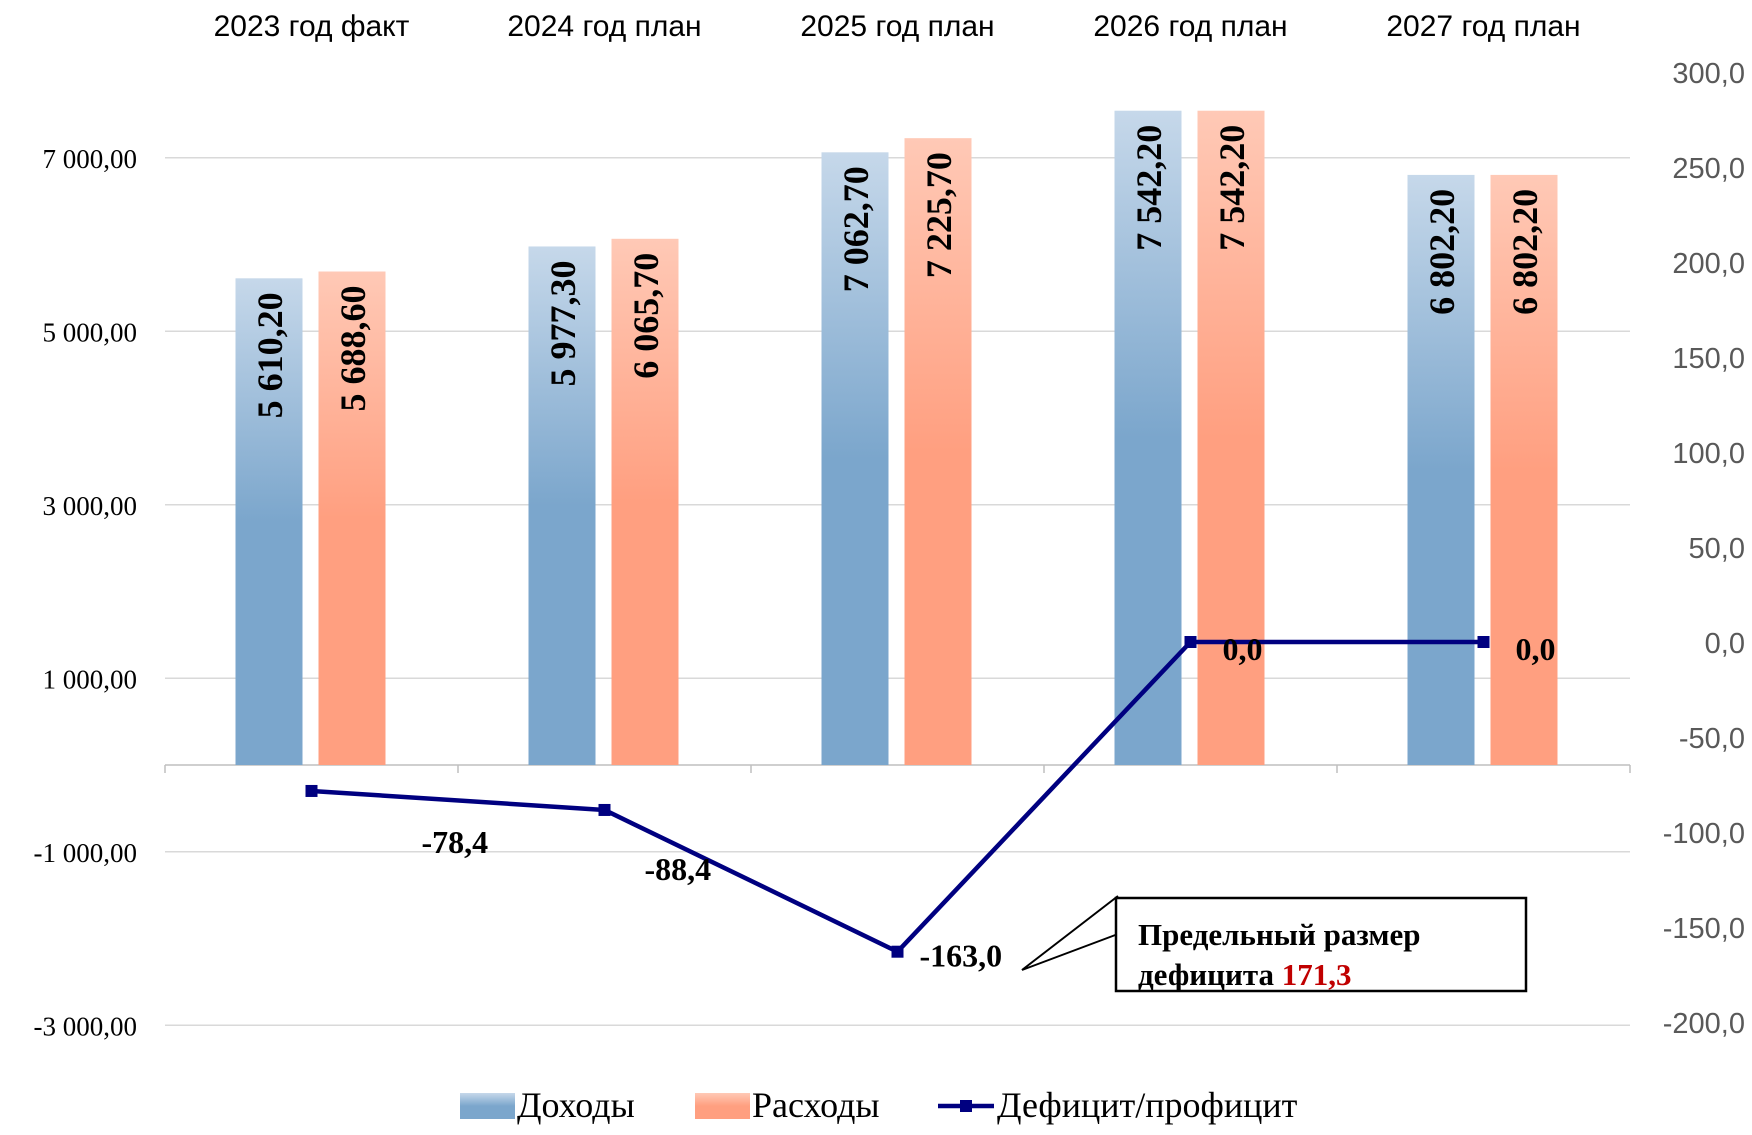 The image size is (1752, 1135). What do you see at coordinates (646, 316) in the screenshot?
I see `bar-value-label: 6 065,70` at bounding box center [646, 316].